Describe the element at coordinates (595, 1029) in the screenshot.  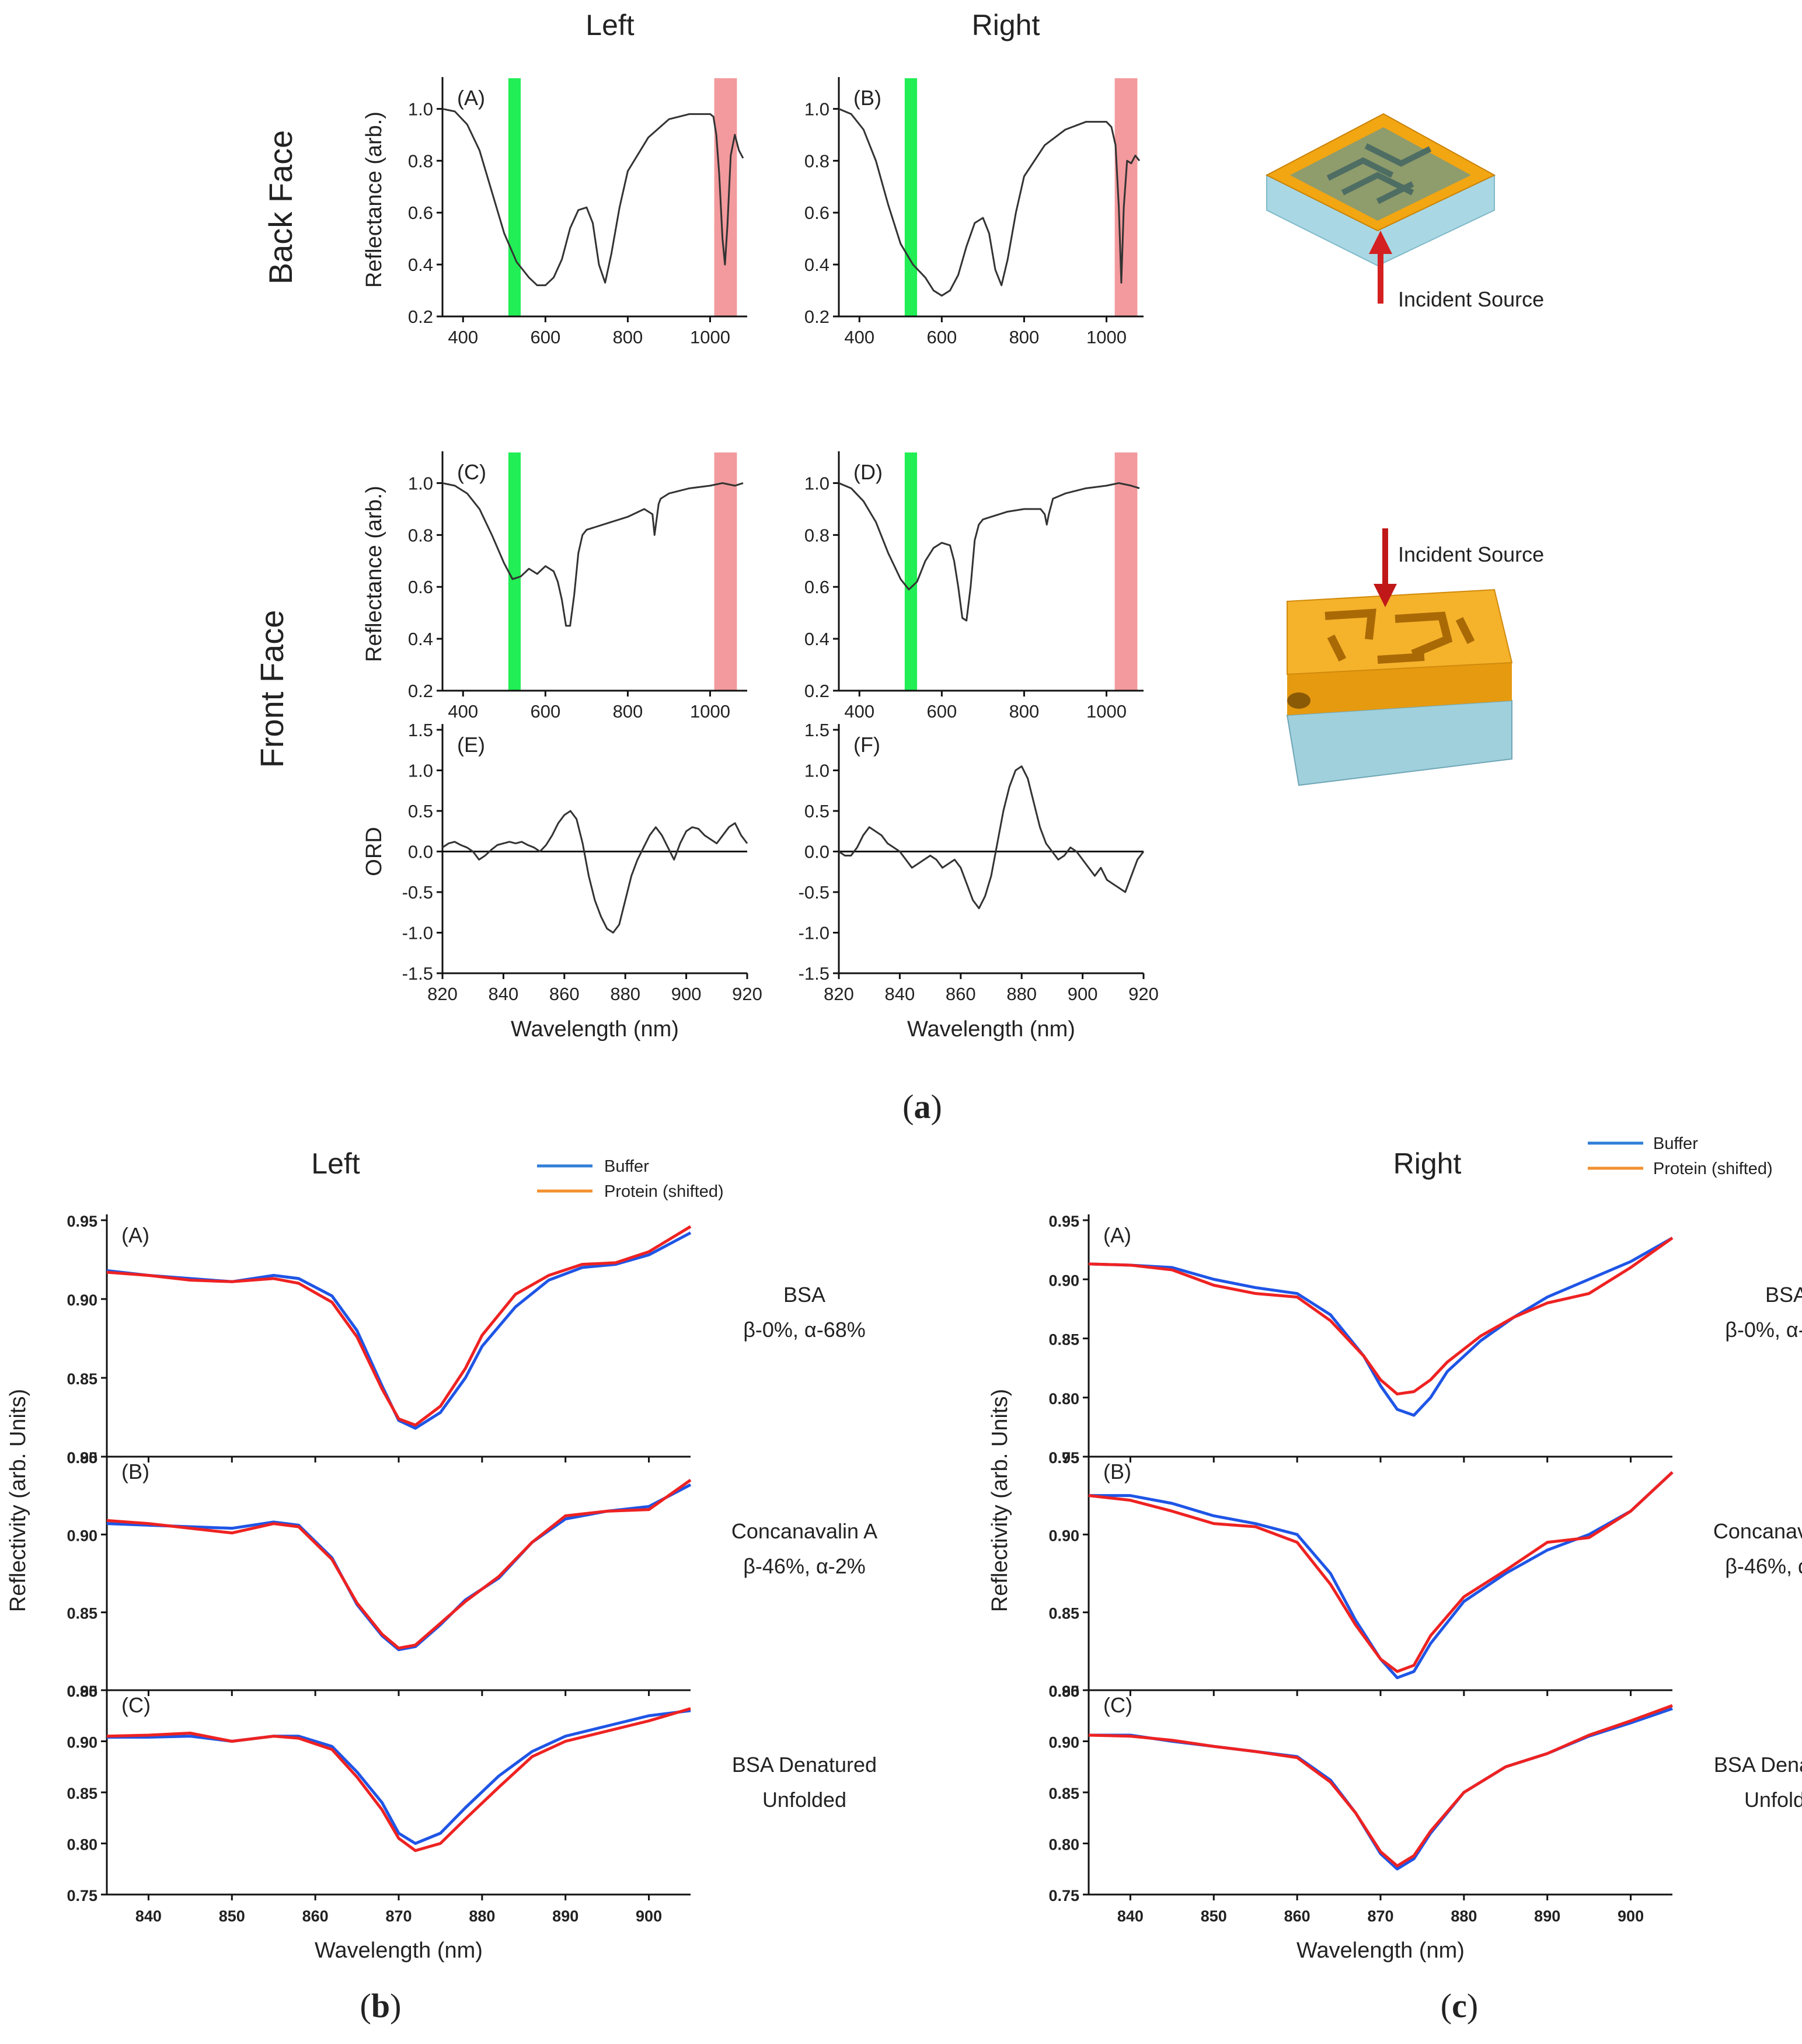
I see `xlabel-a-E: Wavelength (nm)` at that location.